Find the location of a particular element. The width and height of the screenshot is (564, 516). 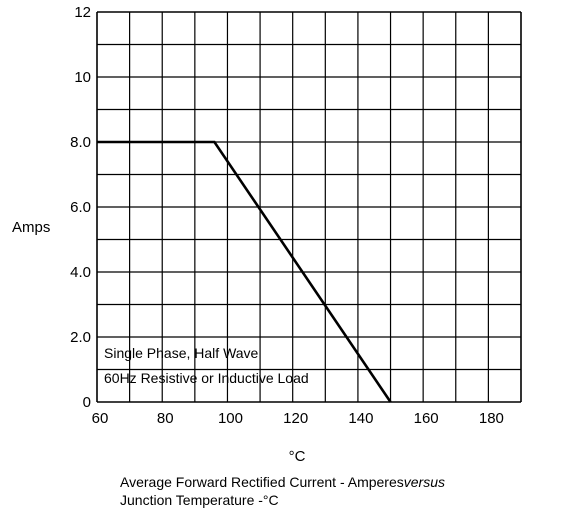

x-tick-label: 160 is located at coordinates (426, 418).